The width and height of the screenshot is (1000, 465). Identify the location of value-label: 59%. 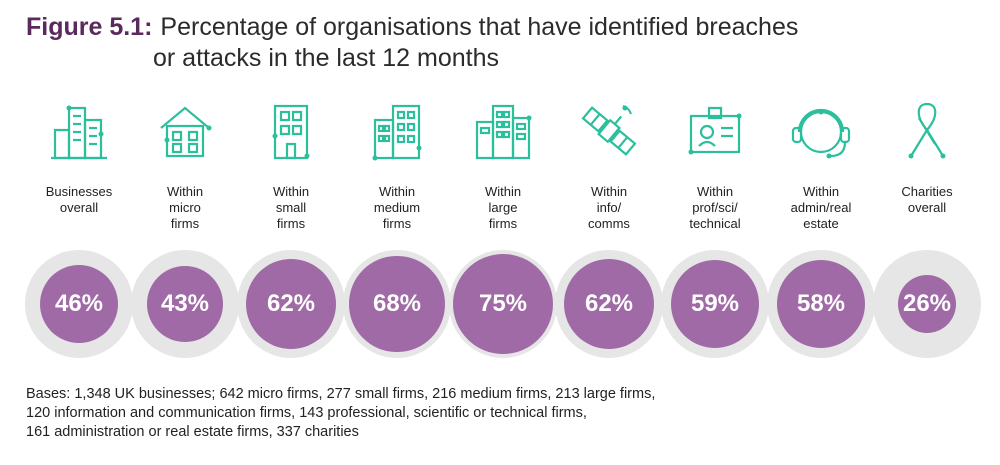
(715, 303).